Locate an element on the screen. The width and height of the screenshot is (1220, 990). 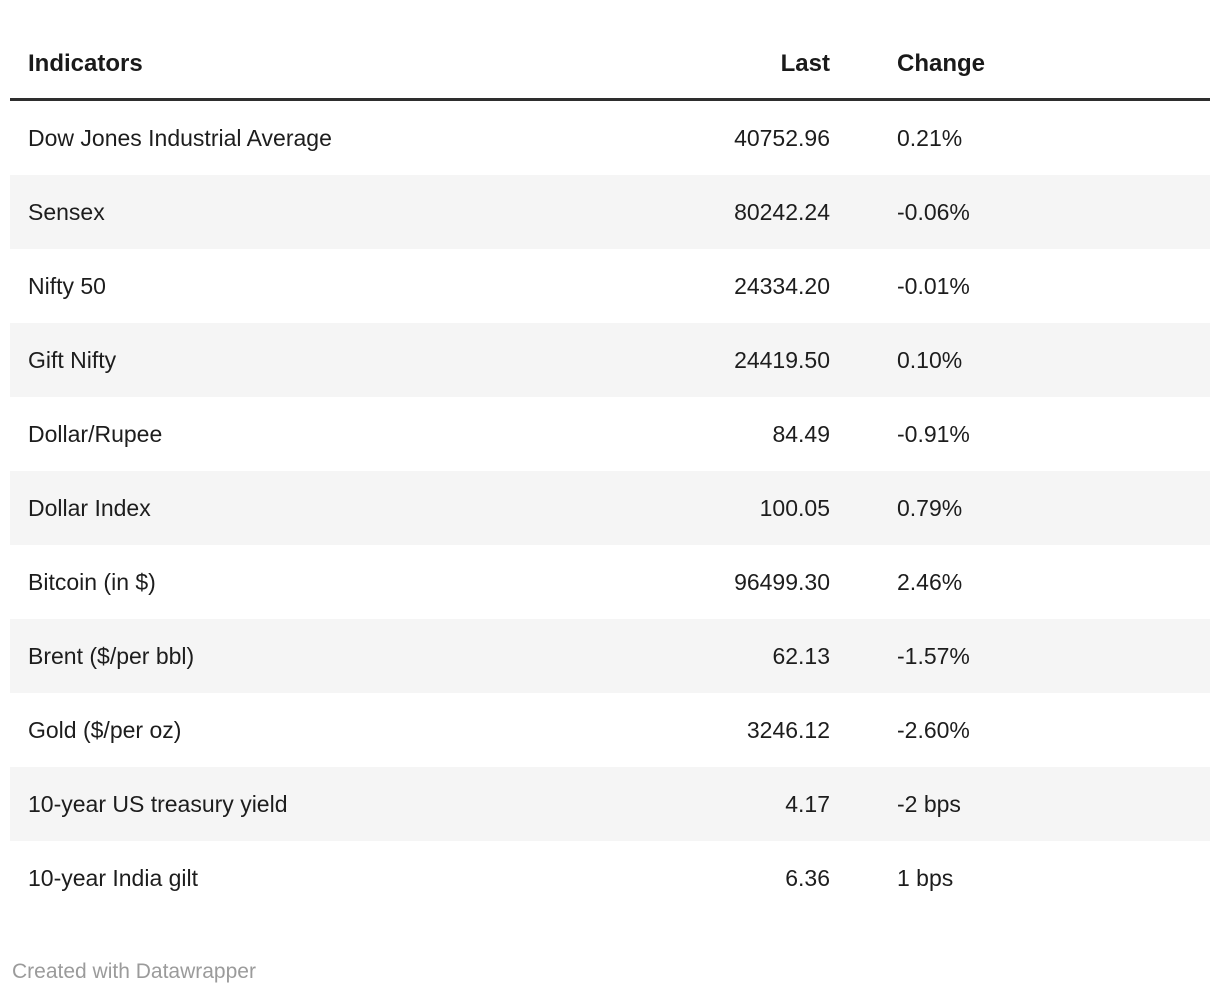
change-value-cell: -0.91% is located at coordinates (933, 433).